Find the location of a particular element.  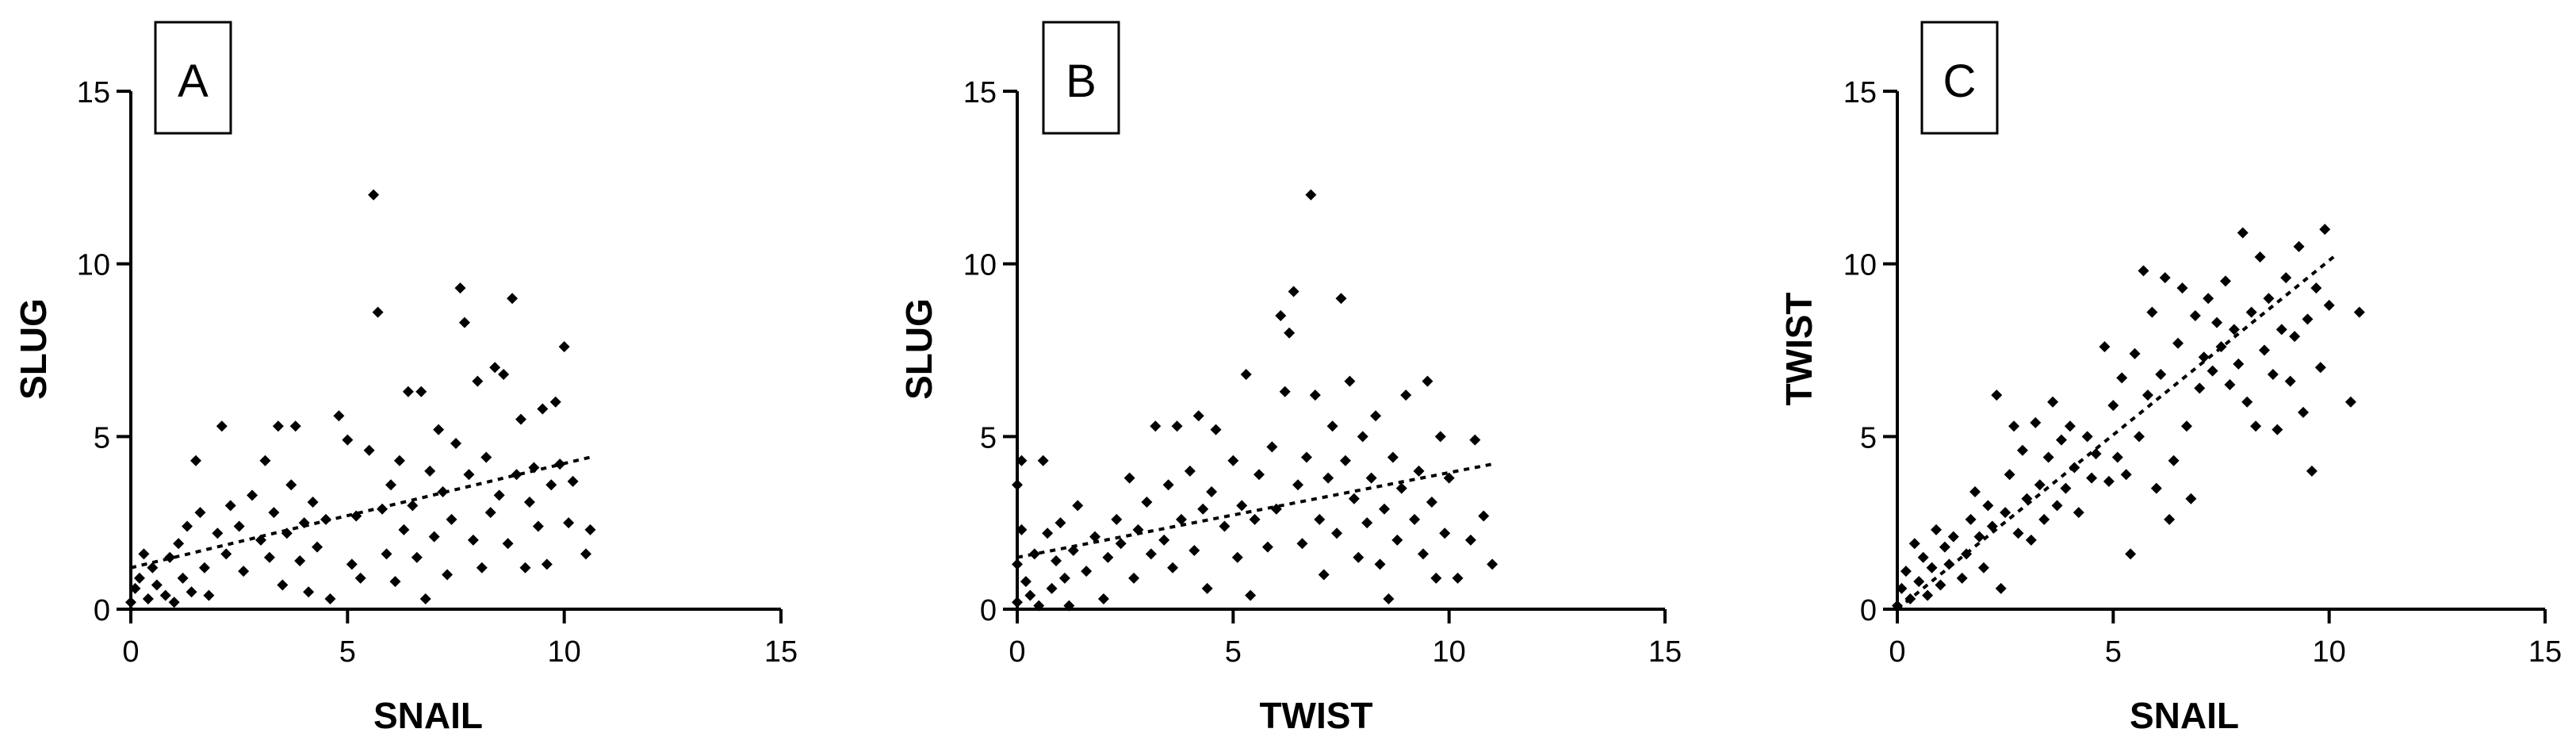

y-axis-label: TWIST is located at coordinates (1799, 348).